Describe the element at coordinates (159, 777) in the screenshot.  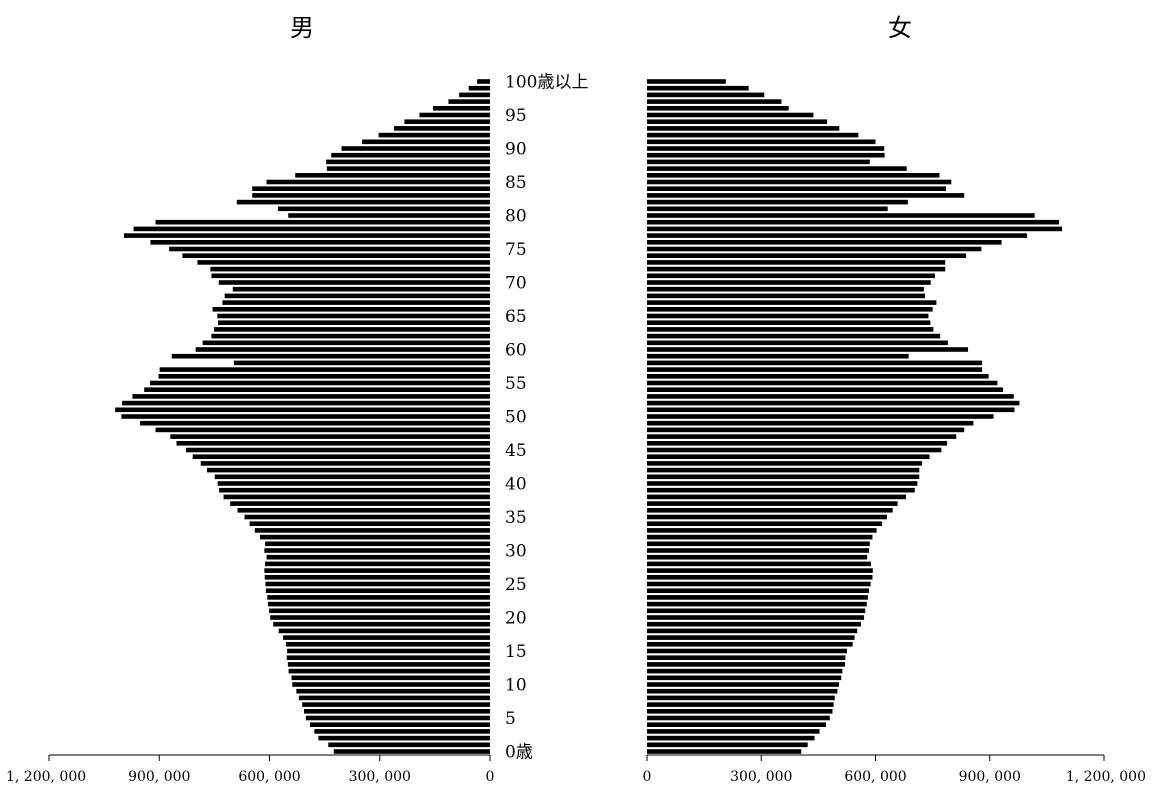
I see `male-tick-label: 900, 000` at that location.